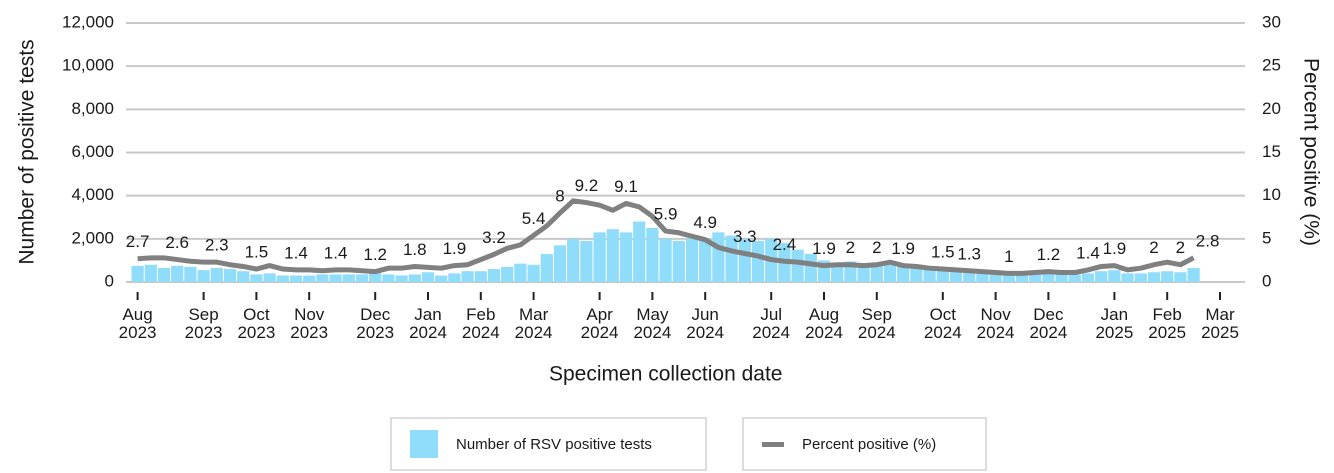 The height and width of the screenshot is (473, 1334). Describe the element at coordinates (1220, 323) in the screenshot. I see `x-tick-label: Mar 2025` at that location.